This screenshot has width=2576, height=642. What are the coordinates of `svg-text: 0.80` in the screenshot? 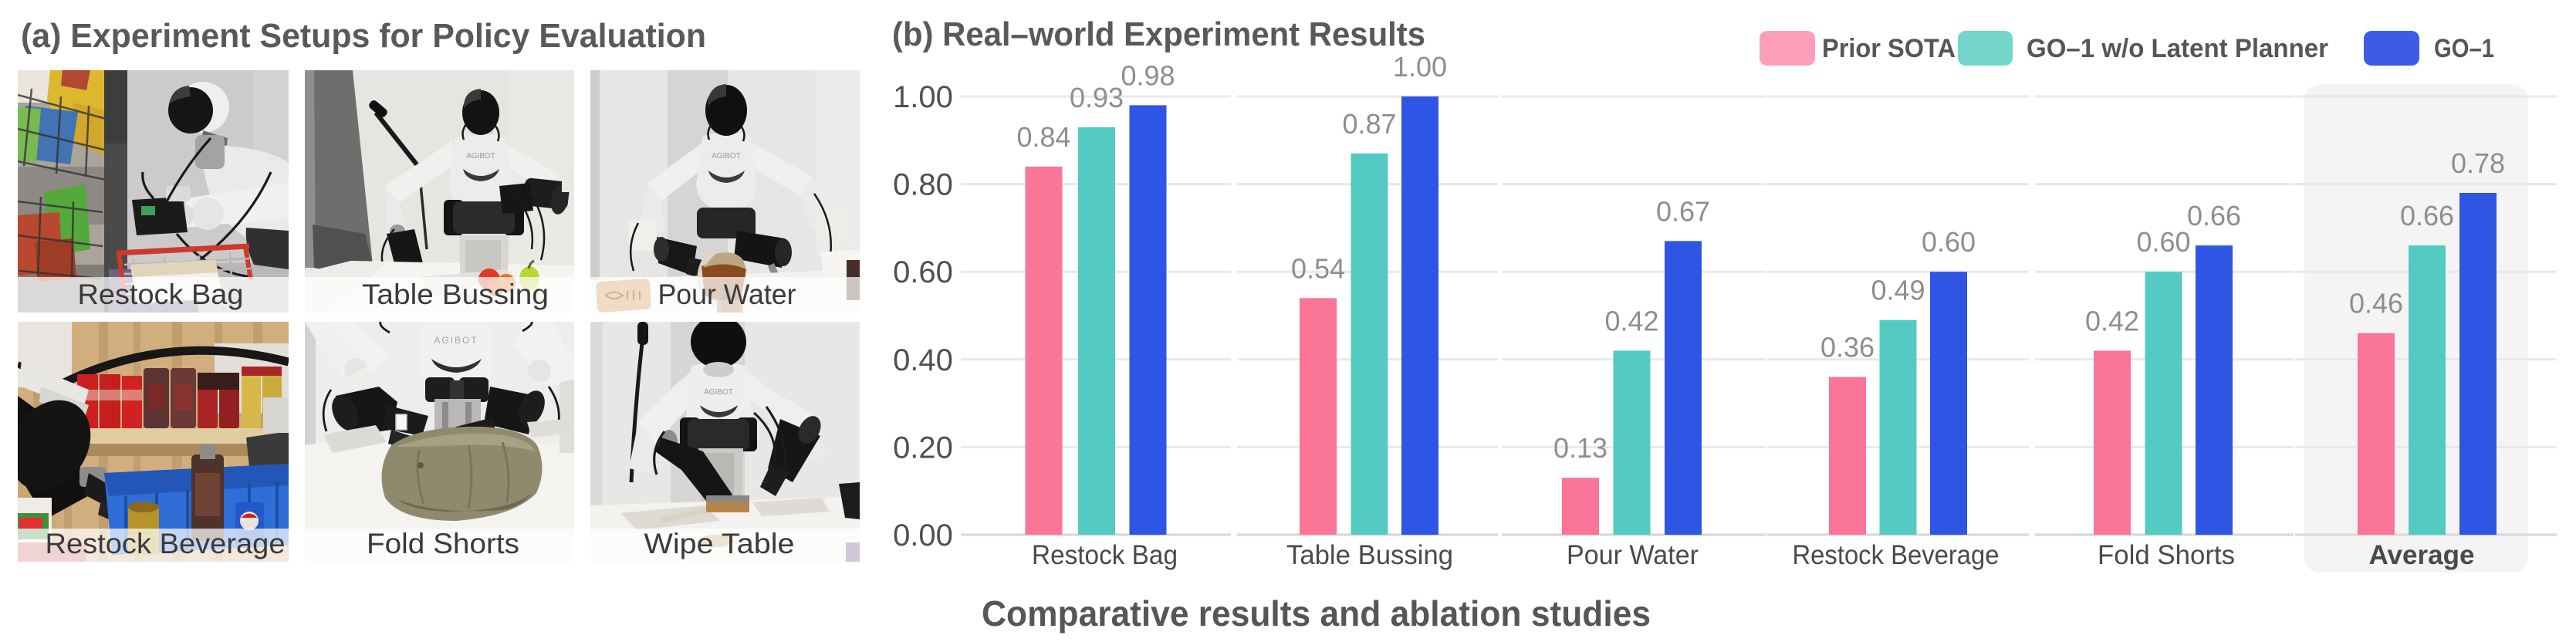 It's located at (923, 185).